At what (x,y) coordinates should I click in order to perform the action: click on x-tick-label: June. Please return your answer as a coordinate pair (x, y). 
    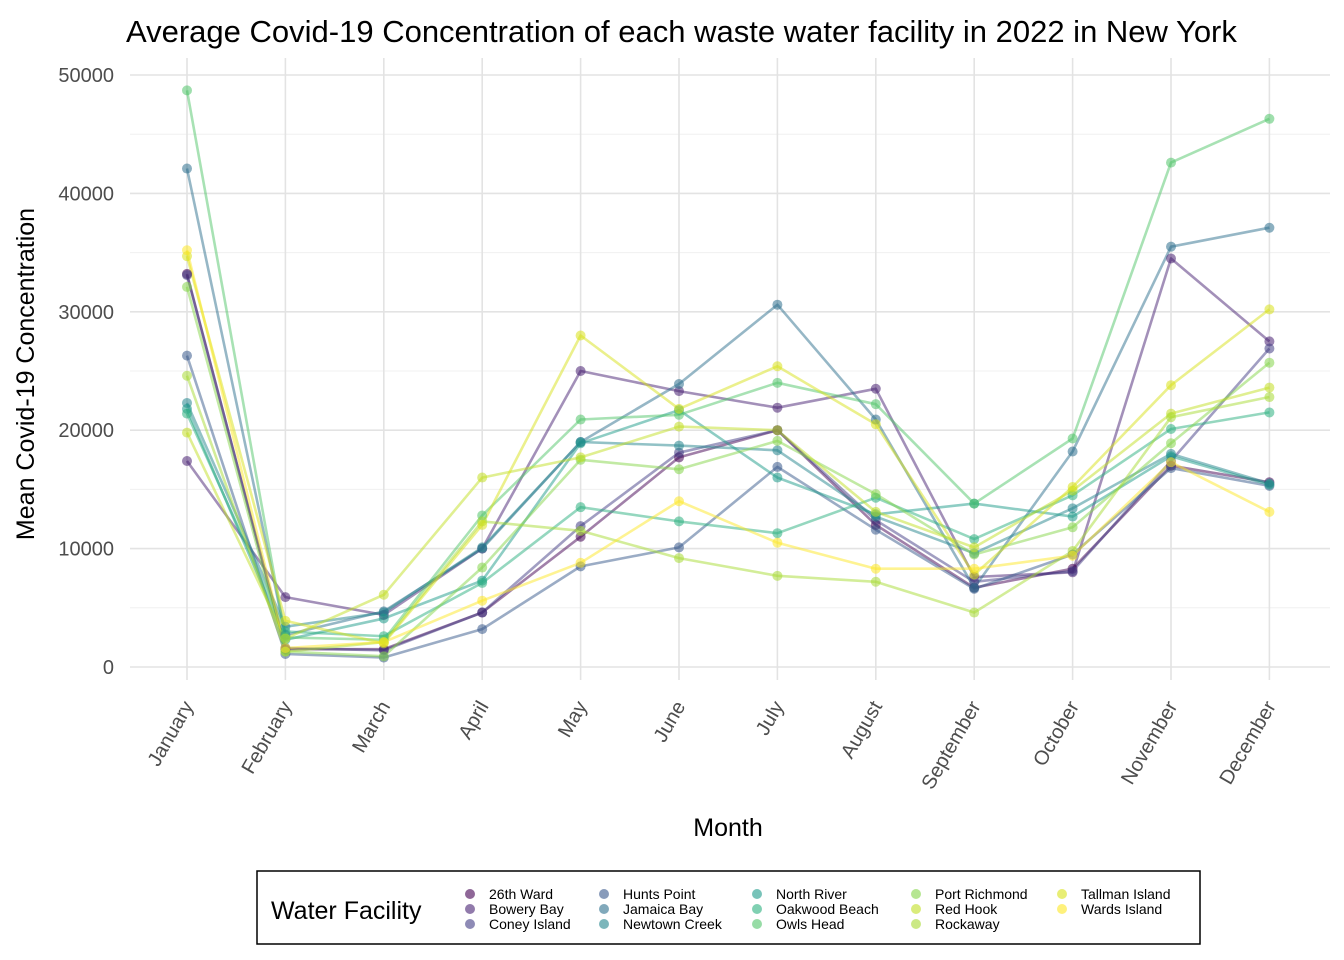
    Looking at the image, I should click on (670, 722).